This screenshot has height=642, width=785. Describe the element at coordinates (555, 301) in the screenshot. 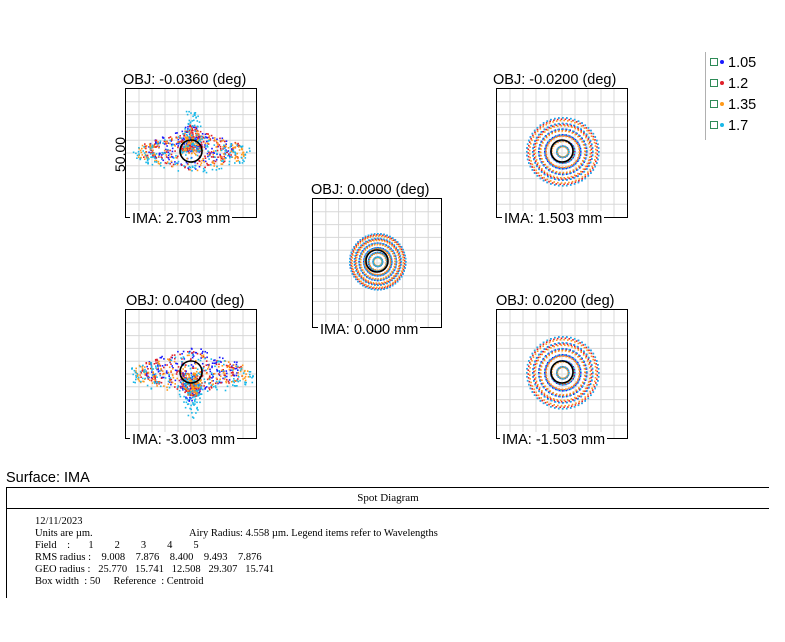

I see `panel-obj-label: OBJ: 0.0200 (deg)` at that location.